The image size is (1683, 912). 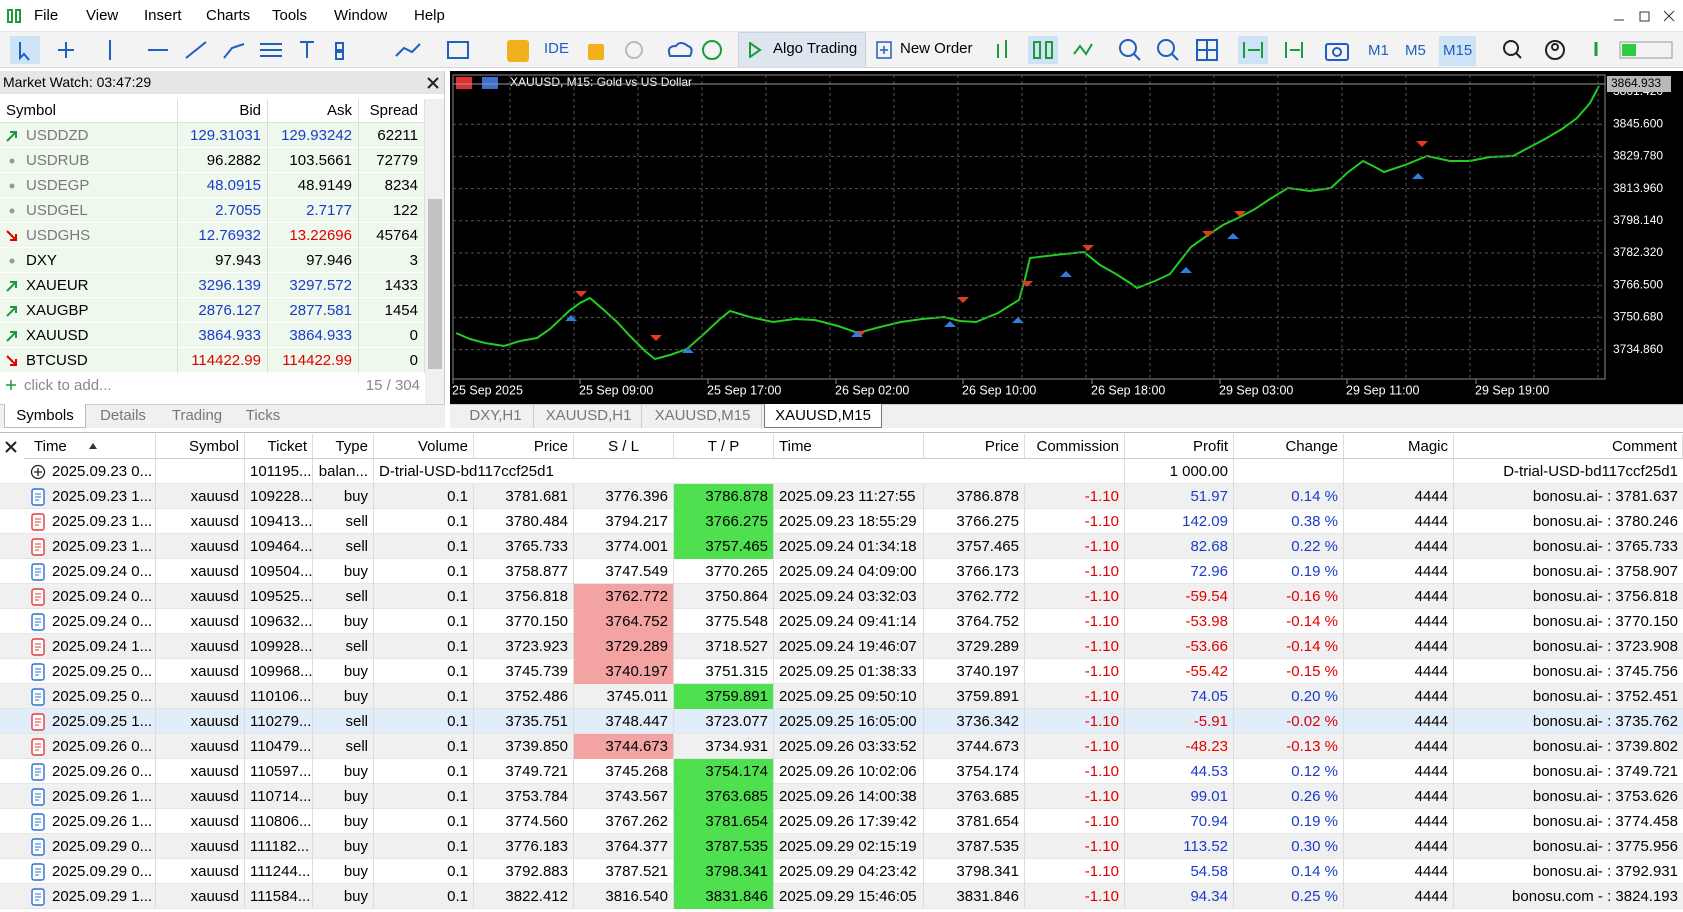 I want to click on current-price: 3864.933, so click(x=1636, y=83).